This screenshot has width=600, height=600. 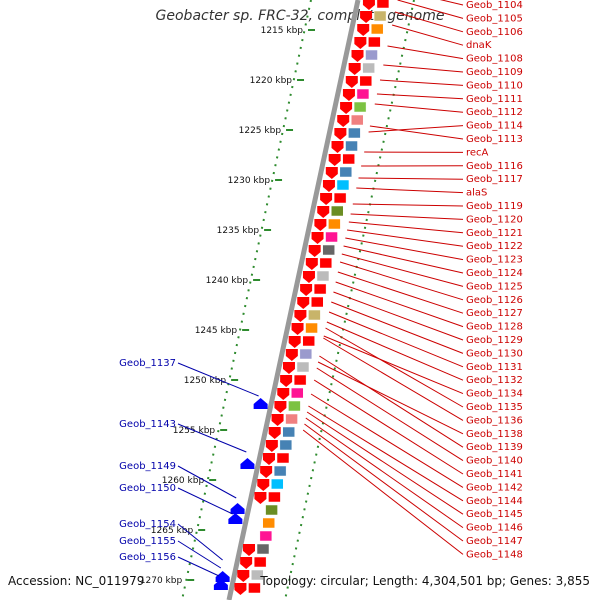 I want to click on gene-label: Geob_1136, so click(x=494, y=420).